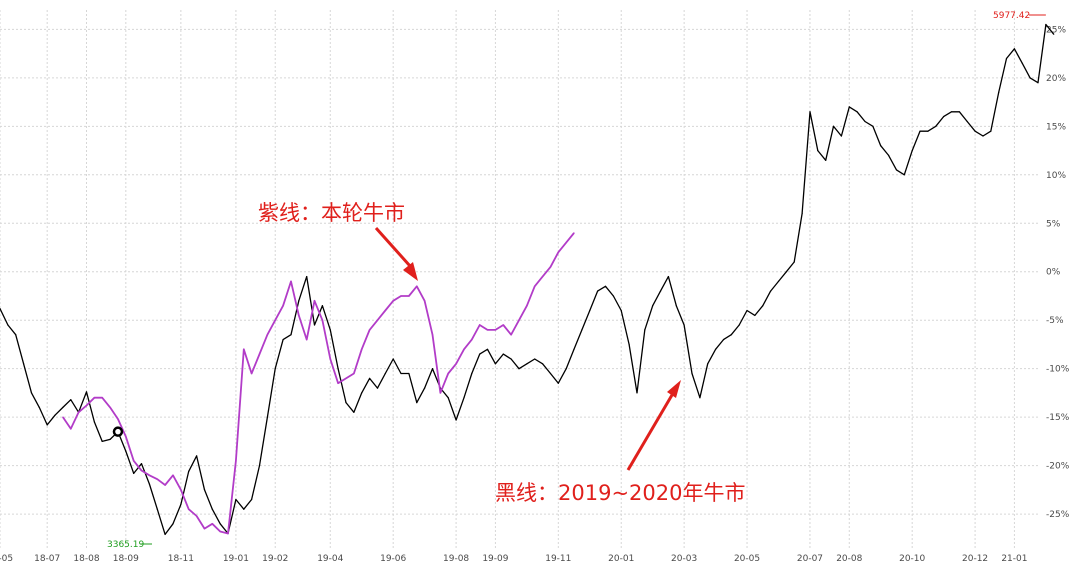 The image size is (1080, 564). Describe the element at coordinates (456, 559) in the screenshot. I see `x-tick-label: 19-08` at that location.